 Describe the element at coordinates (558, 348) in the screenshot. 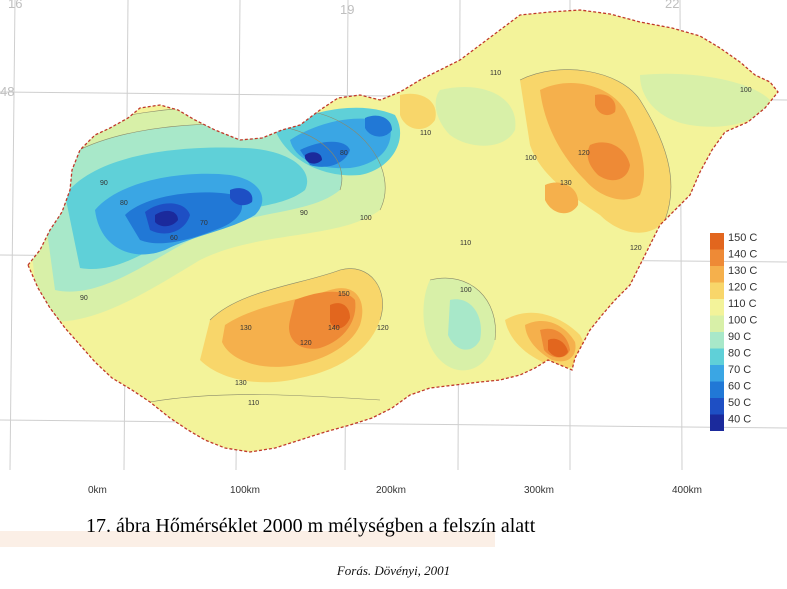

I see `zone-150-southeast` at that location.